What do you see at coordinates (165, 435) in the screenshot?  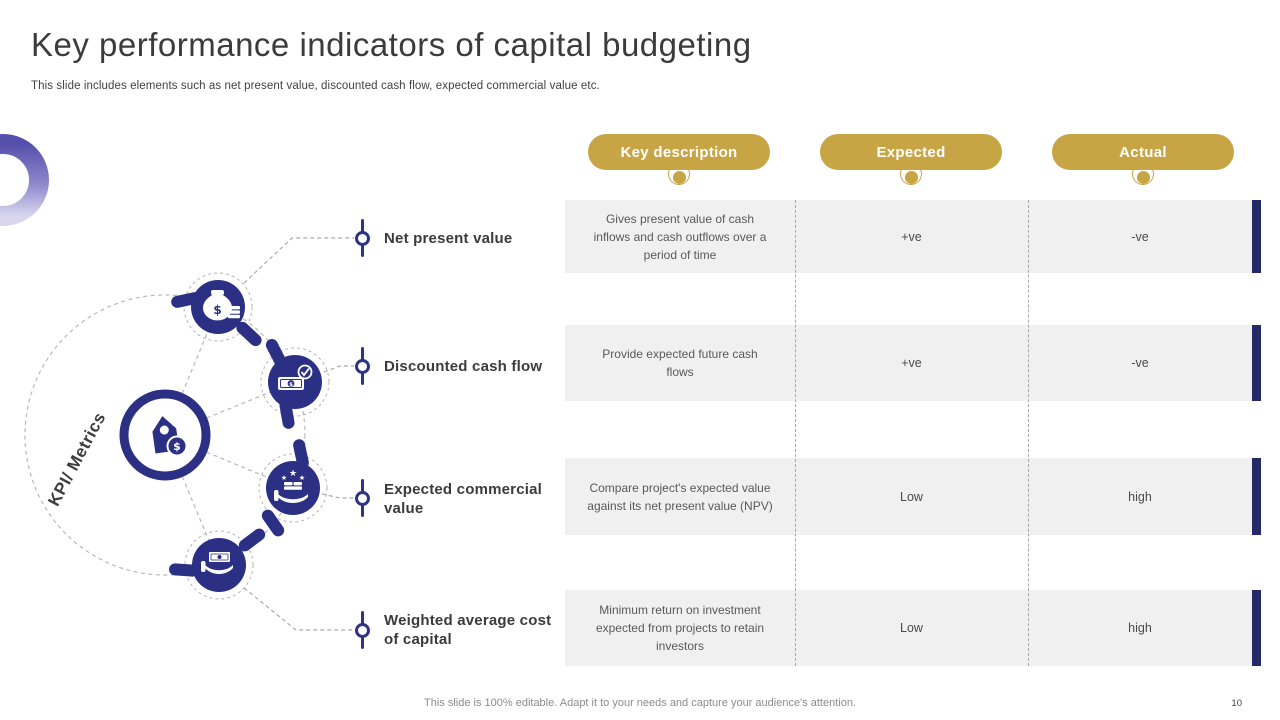 I see `price-tag-icon: $` at bounding box center [165, 435].